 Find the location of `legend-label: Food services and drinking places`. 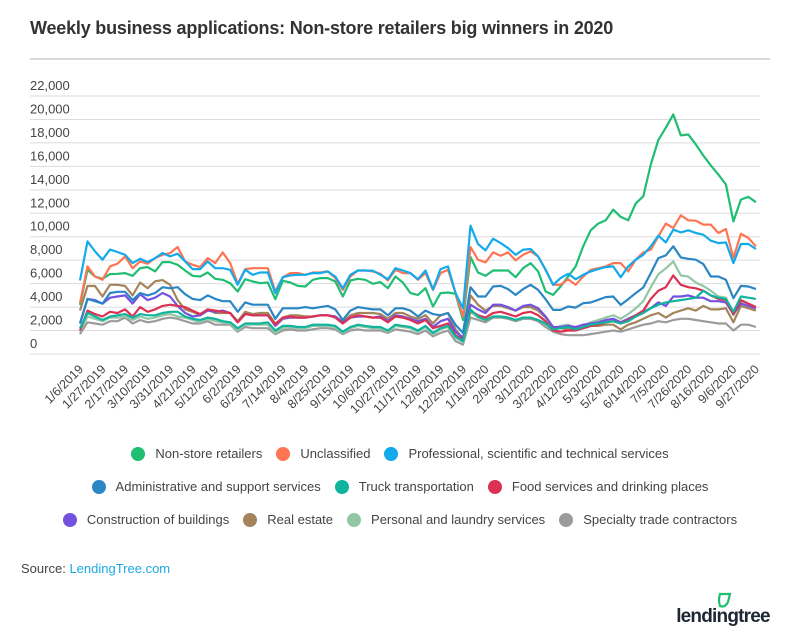

legend-label: Food services and drinking places is located at coordinates (610, 486).